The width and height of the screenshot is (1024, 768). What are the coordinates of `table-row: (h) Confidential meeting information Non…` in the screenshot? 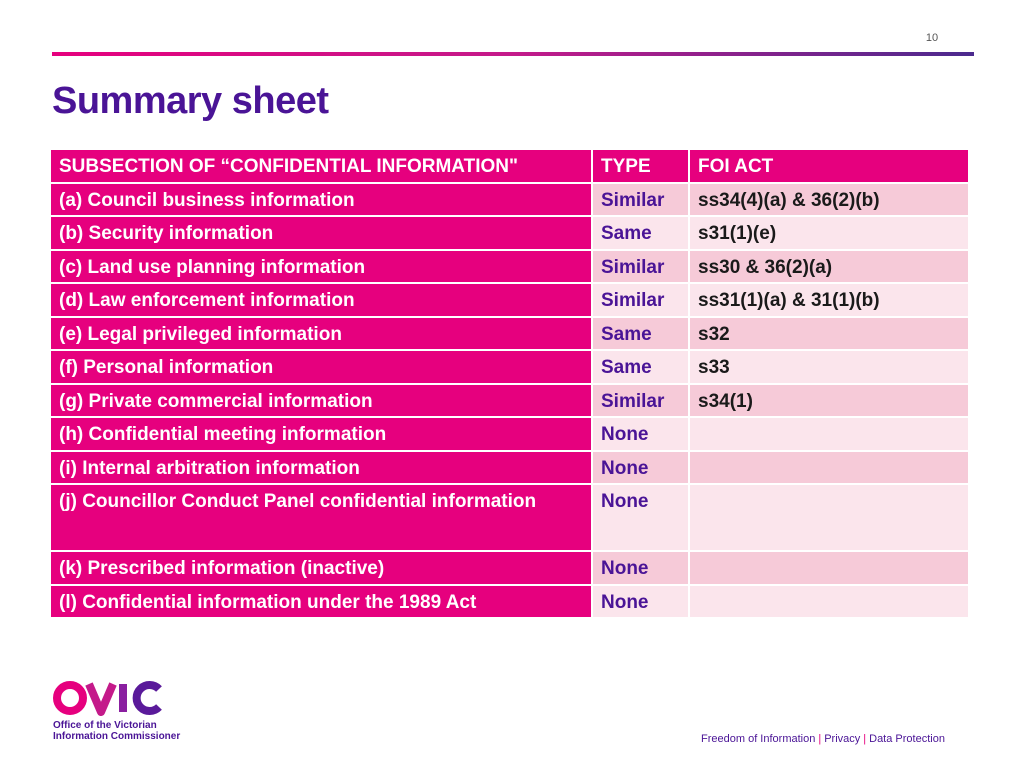 It's located at (509, 435).